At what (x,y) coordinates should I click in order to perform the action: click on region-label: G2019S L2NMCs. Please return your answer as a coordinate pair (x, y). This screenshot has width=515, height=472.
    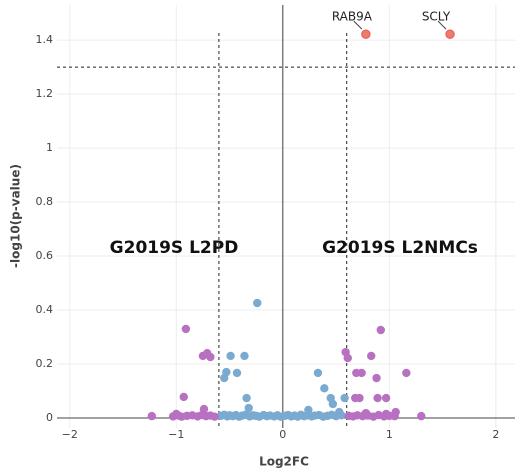
    Looking at the image, I should click on (400, 248).